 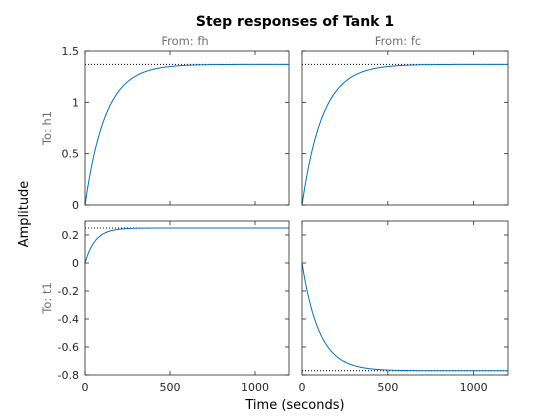 What do you see at coordinates (47, 128) in the screenshot?
I see `output-label-h1: To: h1` at bounding box center [47, 128].